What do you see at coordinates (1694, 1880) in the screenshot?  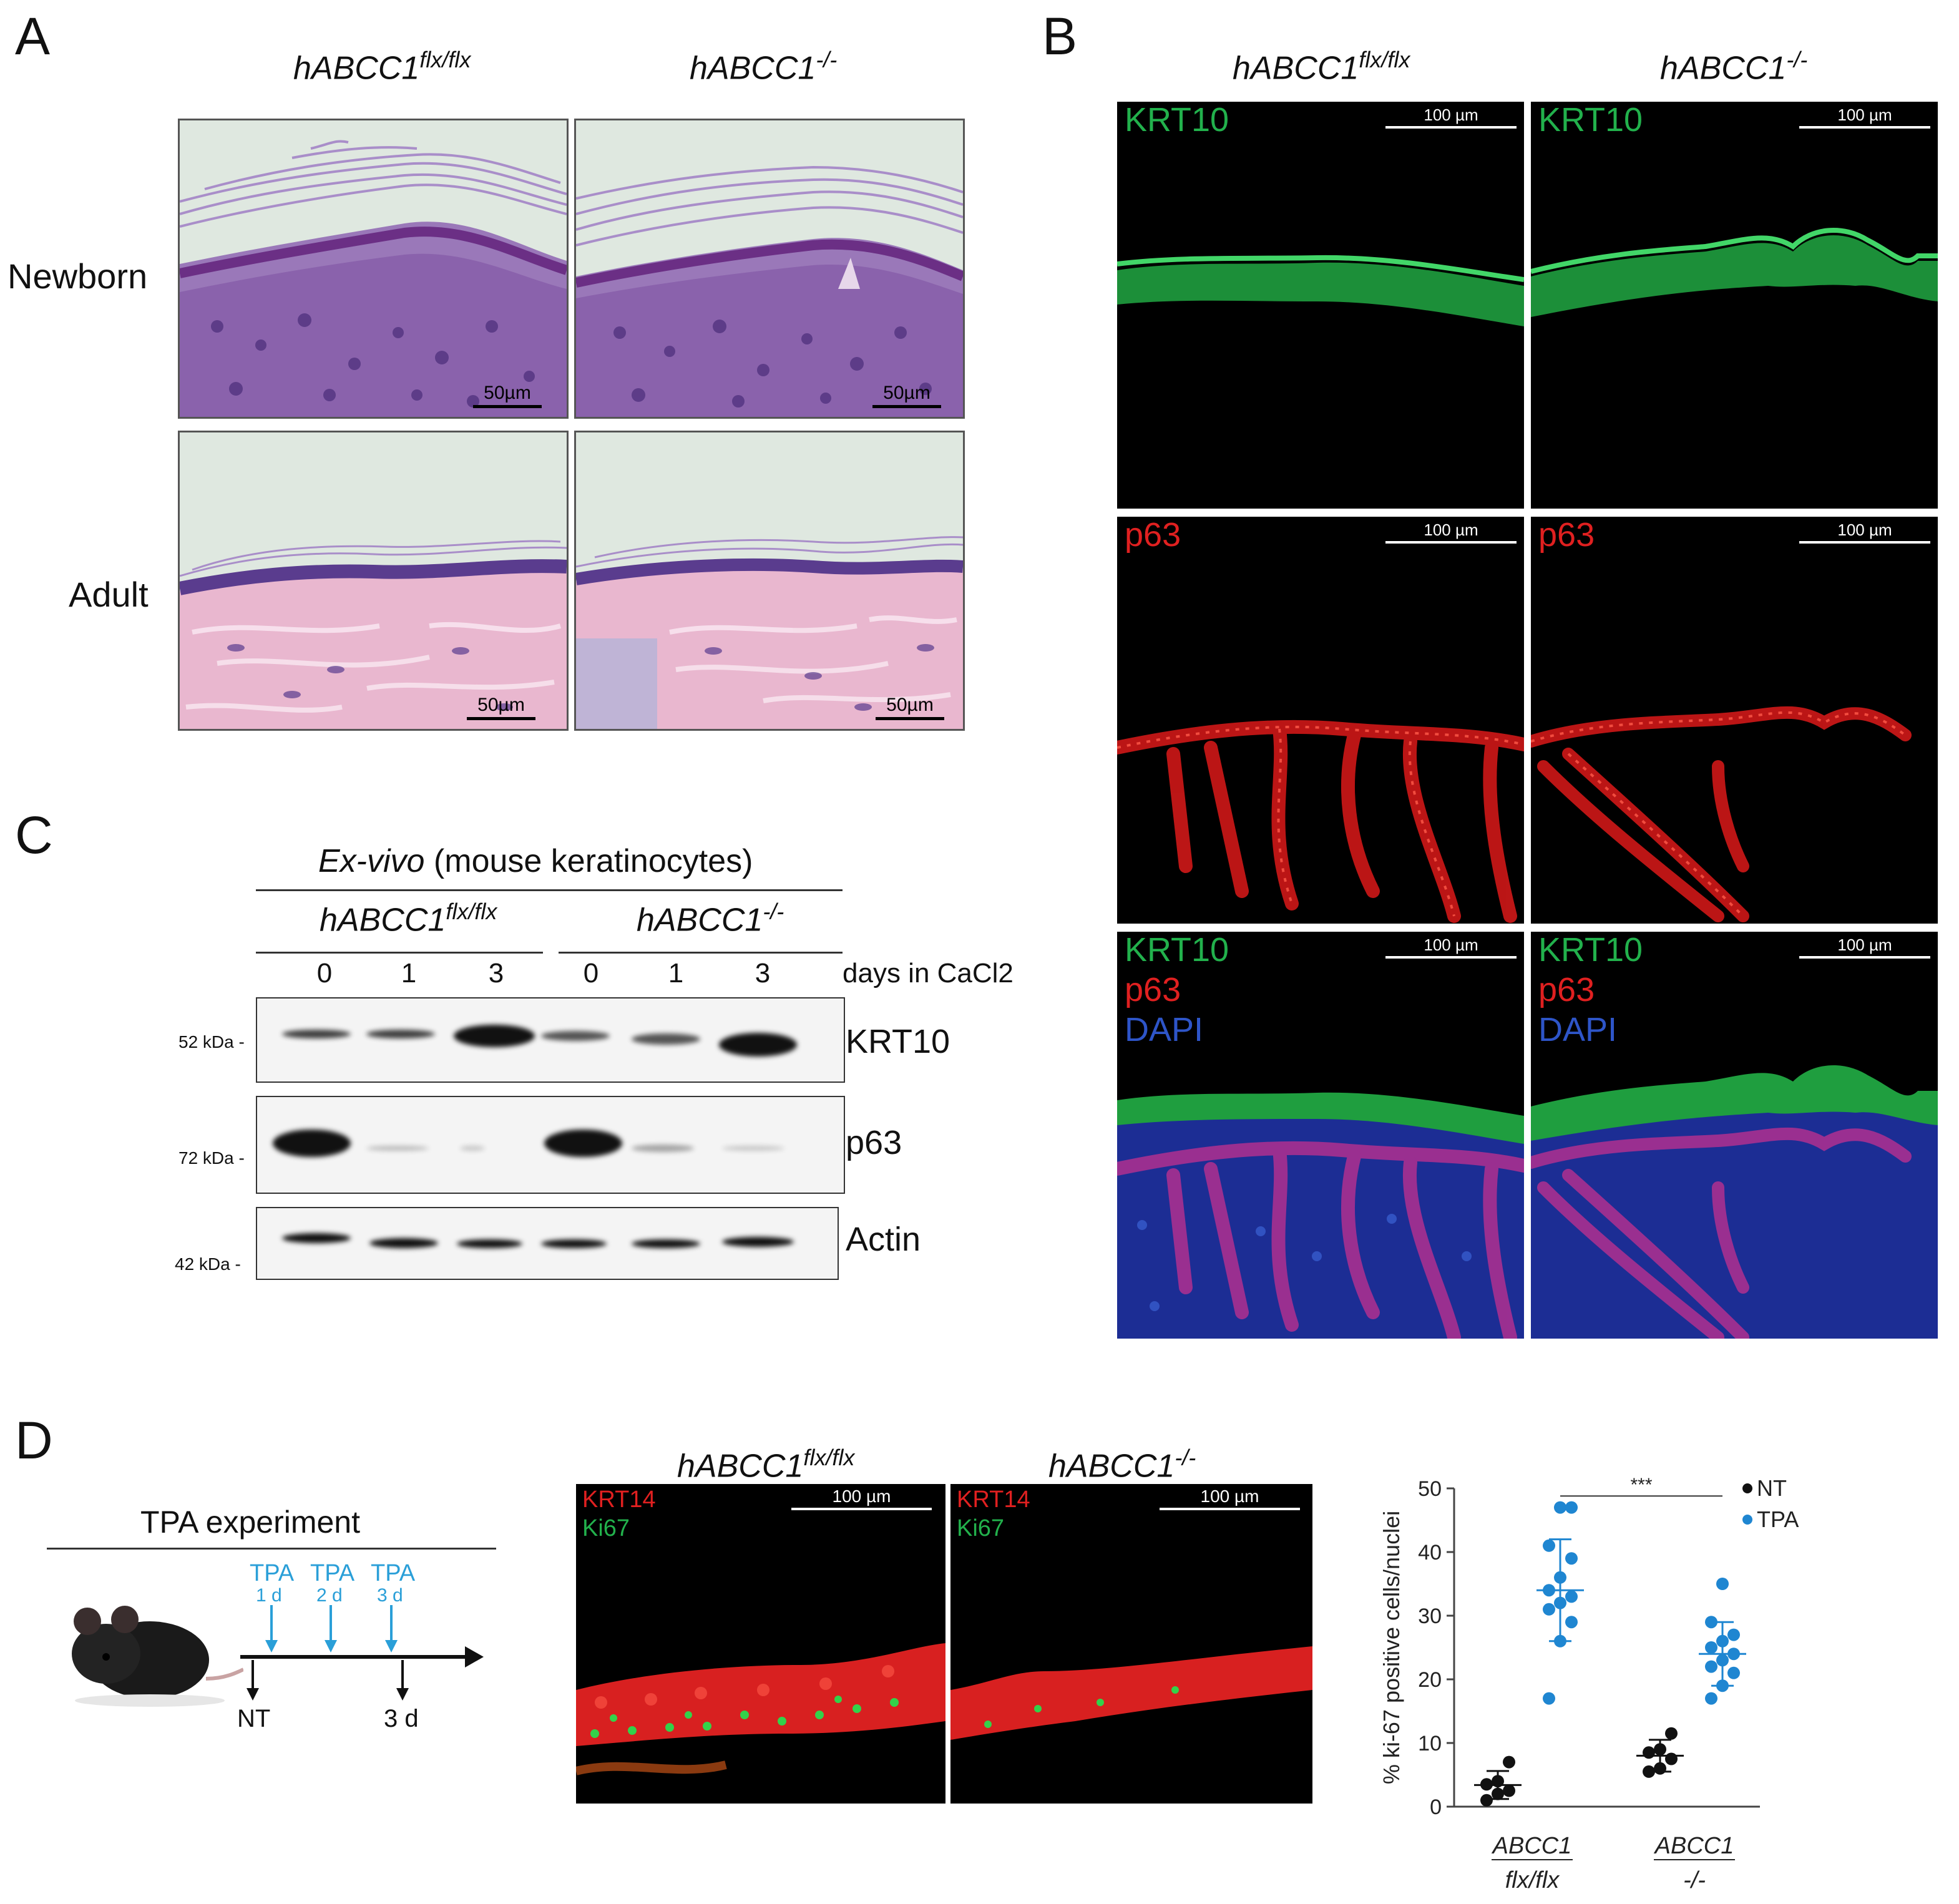 I see `x-category-label: -/-` at bounding box center [1694, 1880].